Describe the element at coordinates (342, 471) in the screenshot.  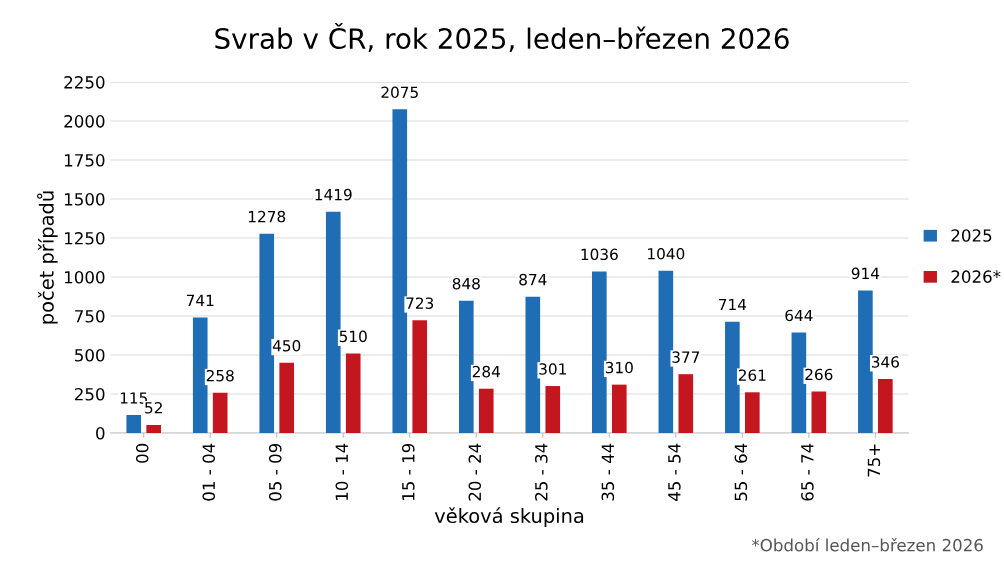
I see `x-tick-label: 10 - 14` at that location.